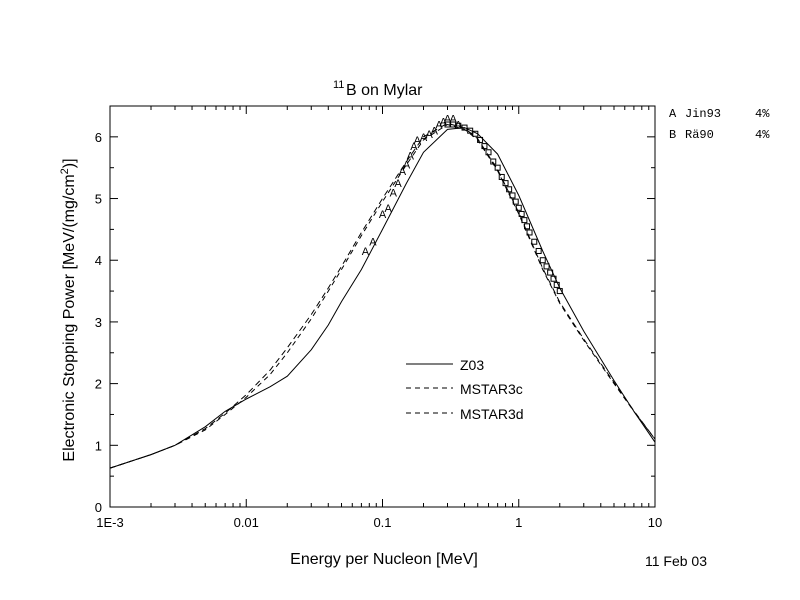 This screenshot has height=600, width=800. I want to click on reference-name-a: Jin93, so click(703, 114).